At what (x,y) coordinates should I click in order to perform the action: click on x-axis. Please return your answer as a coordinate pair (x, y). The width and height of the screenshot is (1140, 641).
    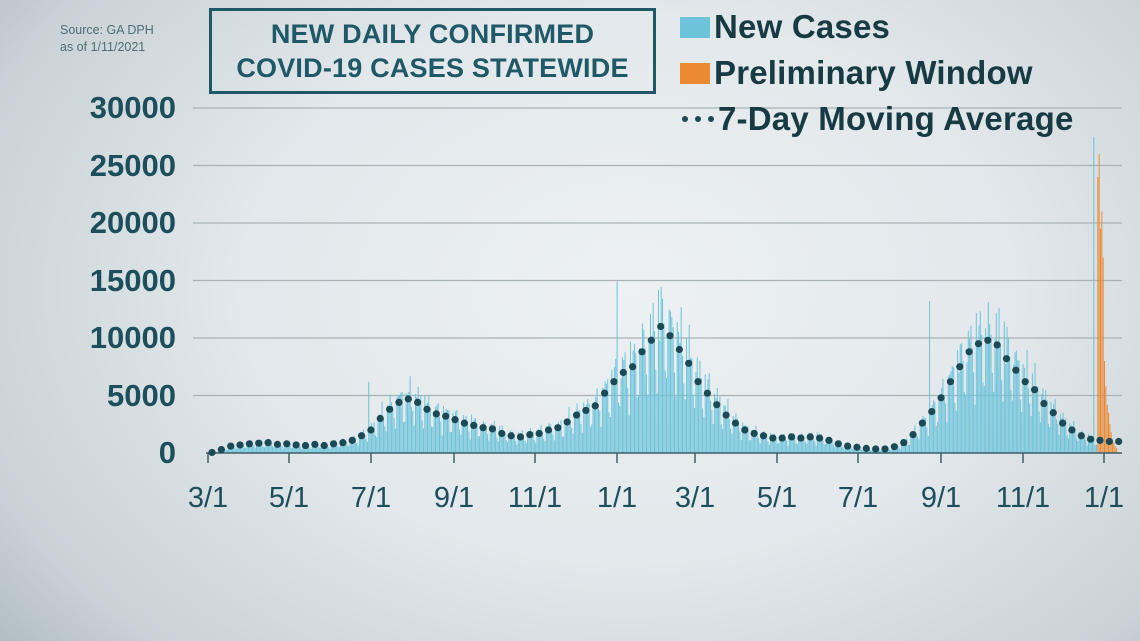
    Looking at the image, I should click on (664, 457).